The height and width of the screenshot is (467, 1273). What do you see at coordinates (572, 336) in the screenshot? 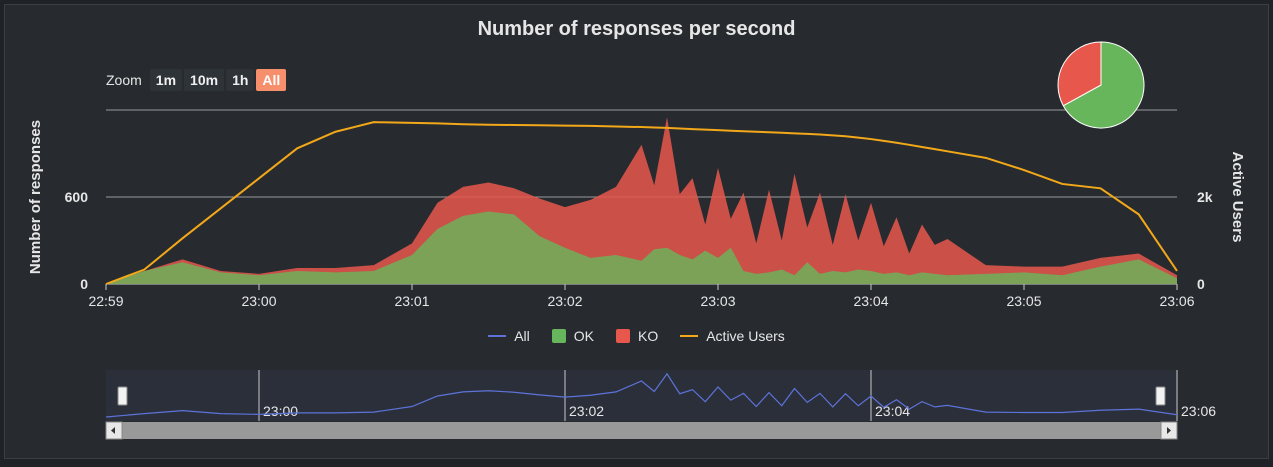
I see `legend-item-ok: OK` at bounding box center [572, 336].